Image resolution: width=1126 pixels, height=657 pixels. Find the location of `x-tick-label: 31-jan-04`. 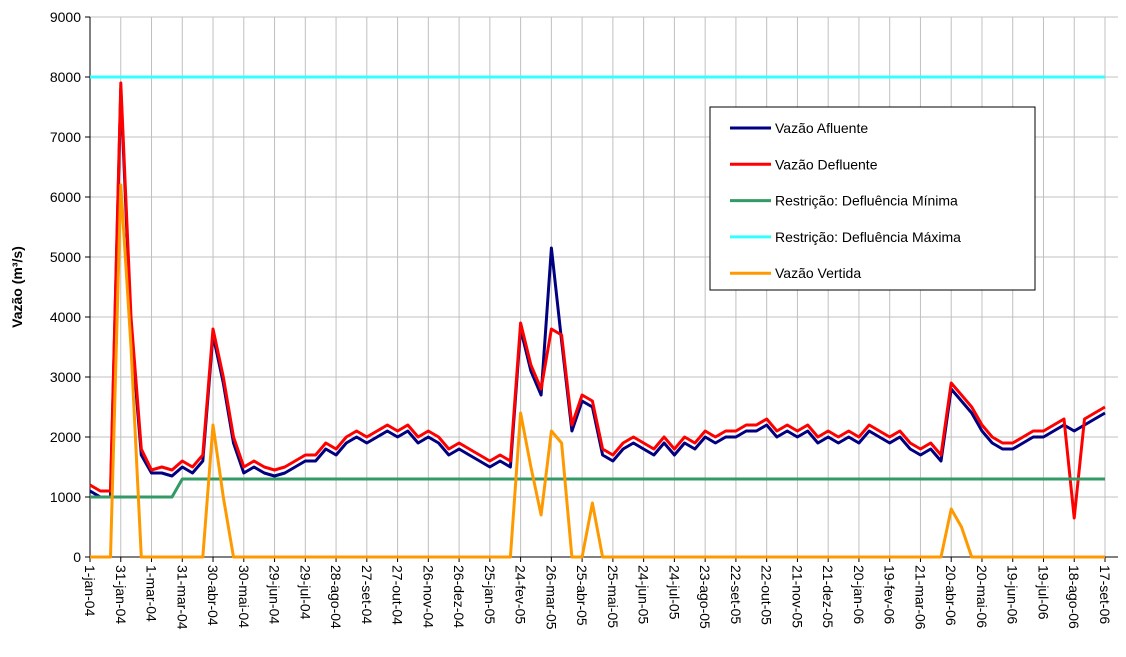

x-tick-label: 31-jan-04 is located at coordinates (121, 594).